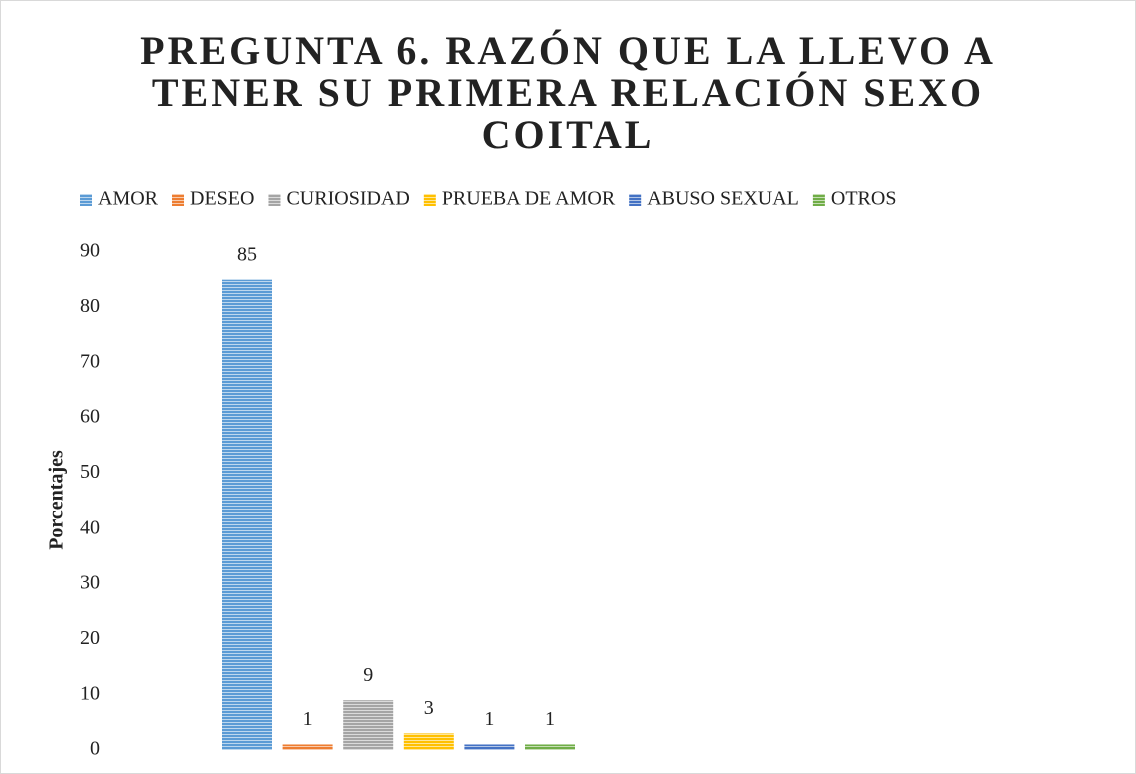 Image resolution: width=1136 pixels, height=774 pixels. Describe the element at coordinates (723, 199) in the screenshot. I see `legend-label: ABUSO SEXUAL` at that location.